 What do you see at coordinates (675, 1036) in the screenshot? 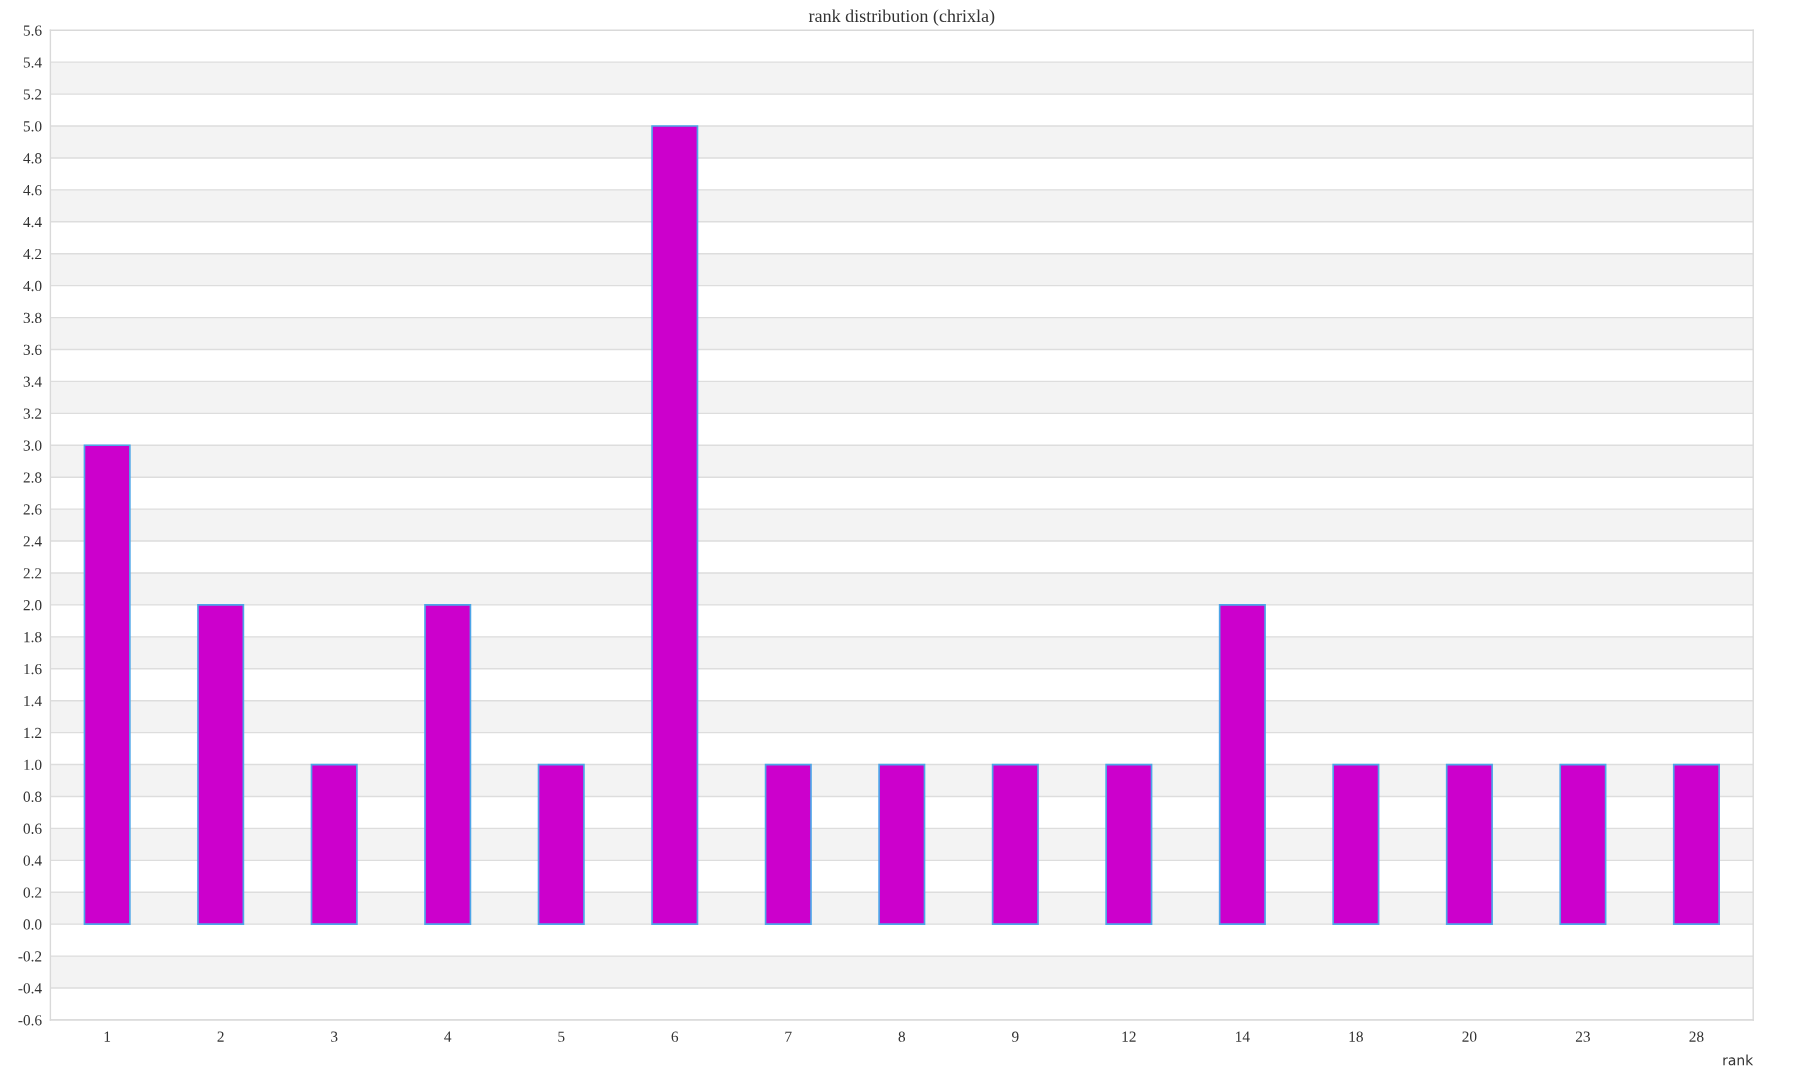
I see `x-tick-label: 6` at bounding box center [675, 1036].